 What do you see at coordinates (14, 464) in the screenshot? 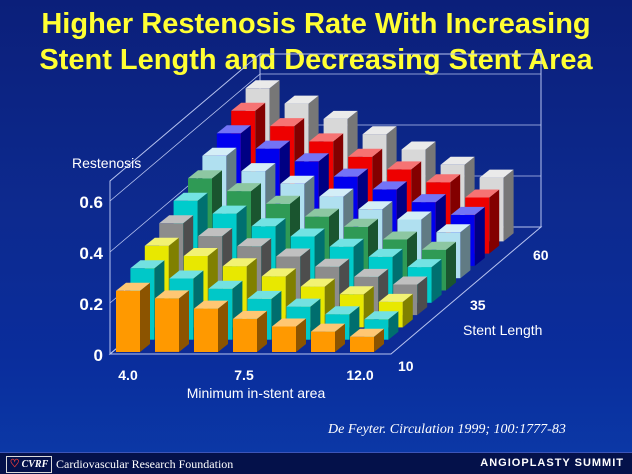
I see `heart-icon: ♡` at bounding box center [14, 464].